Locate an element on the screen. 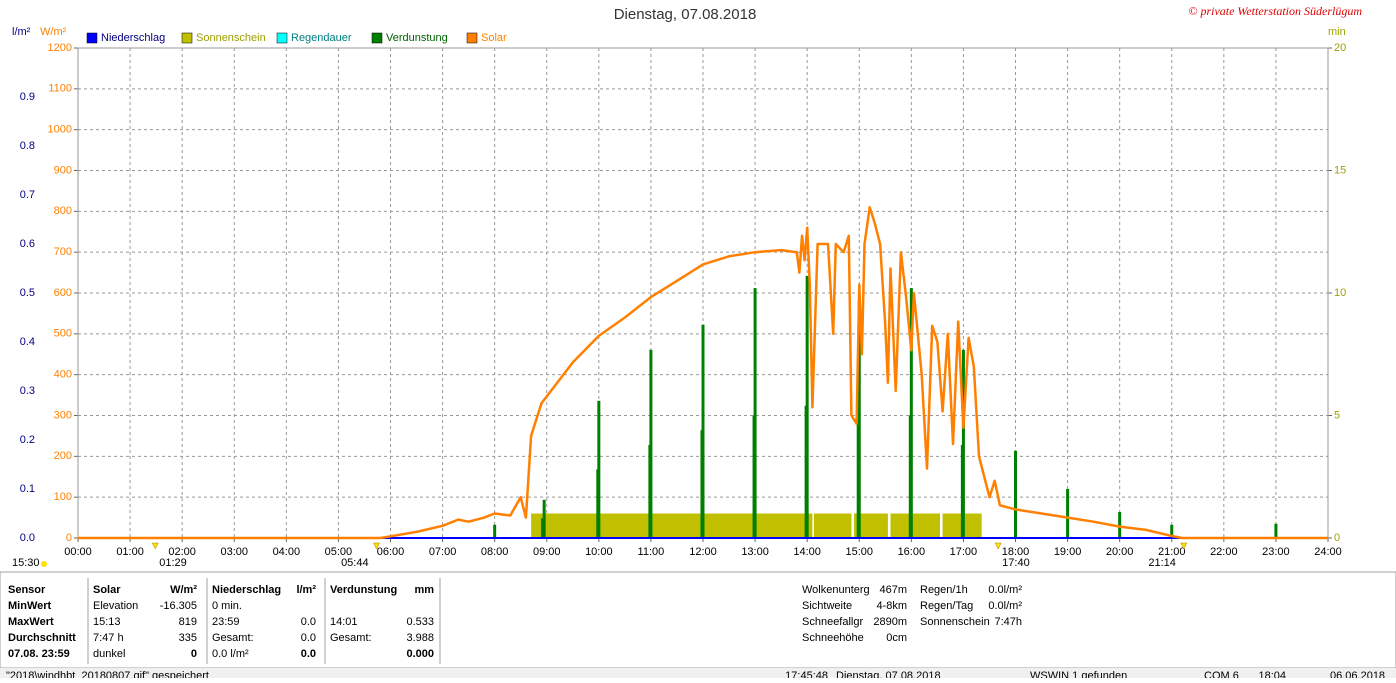 The image size is (1396, 683). x-tick-label: 01:00 is located at coordinates (130, 552).